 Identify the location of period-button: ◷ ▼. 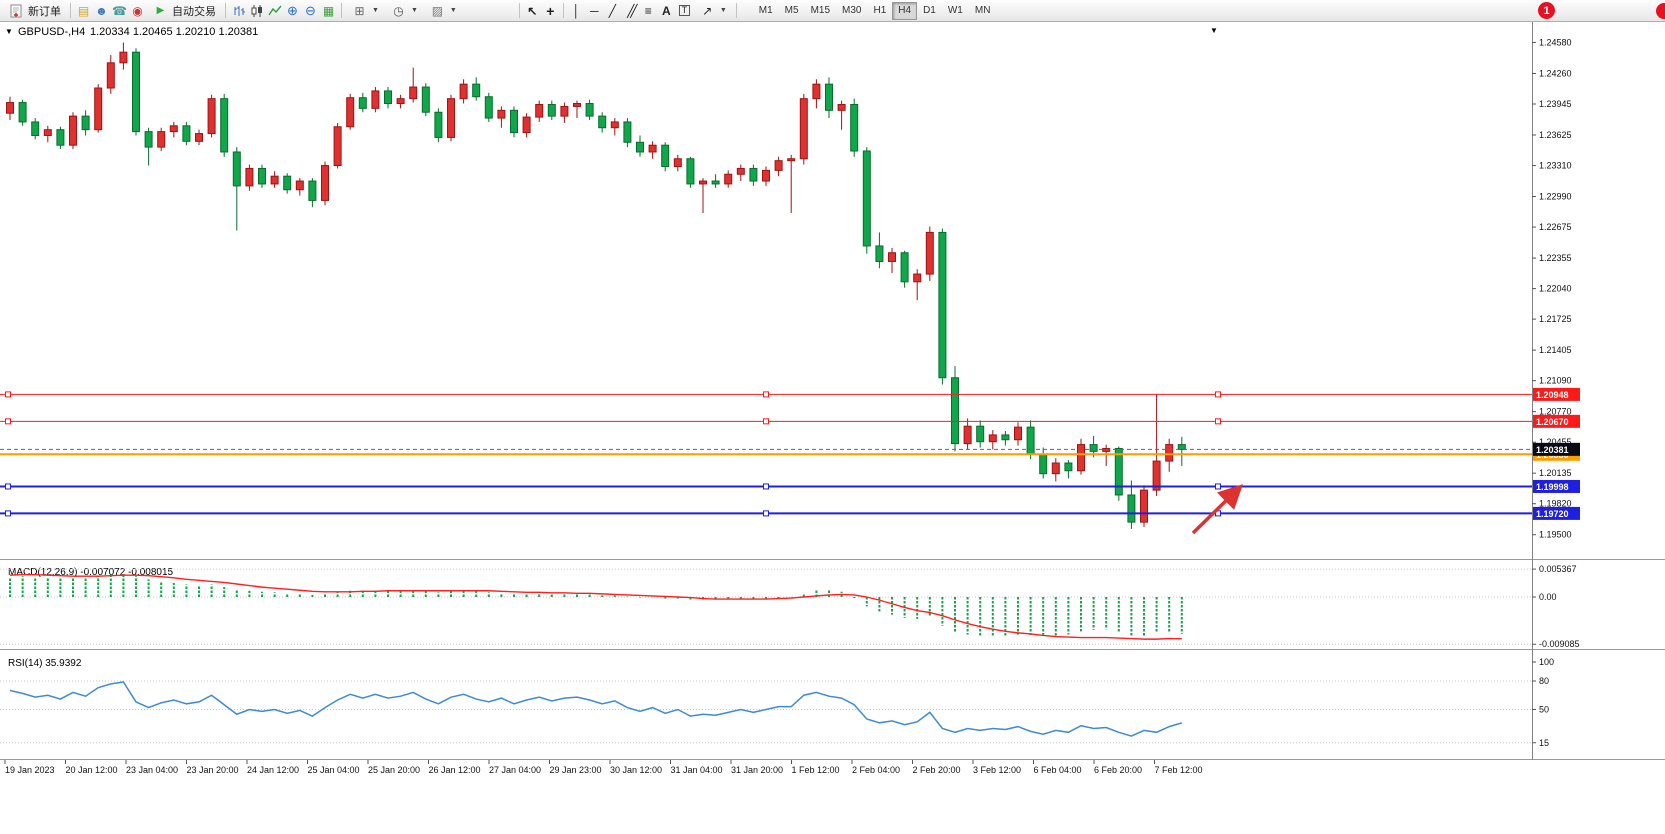
(404, 11).